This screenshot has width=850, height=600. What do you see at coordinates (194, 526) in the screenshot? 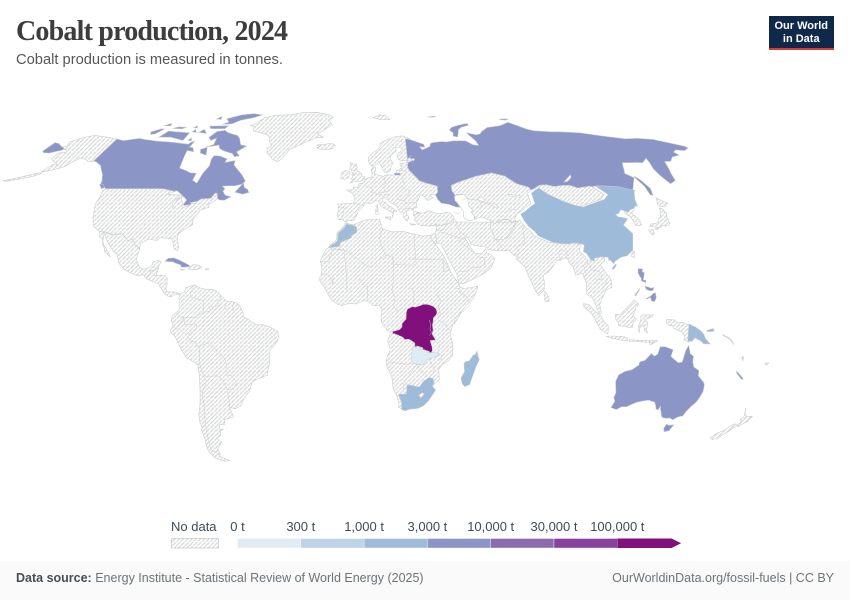
I see `svg-text: No data` at bounding box center [194, 526].